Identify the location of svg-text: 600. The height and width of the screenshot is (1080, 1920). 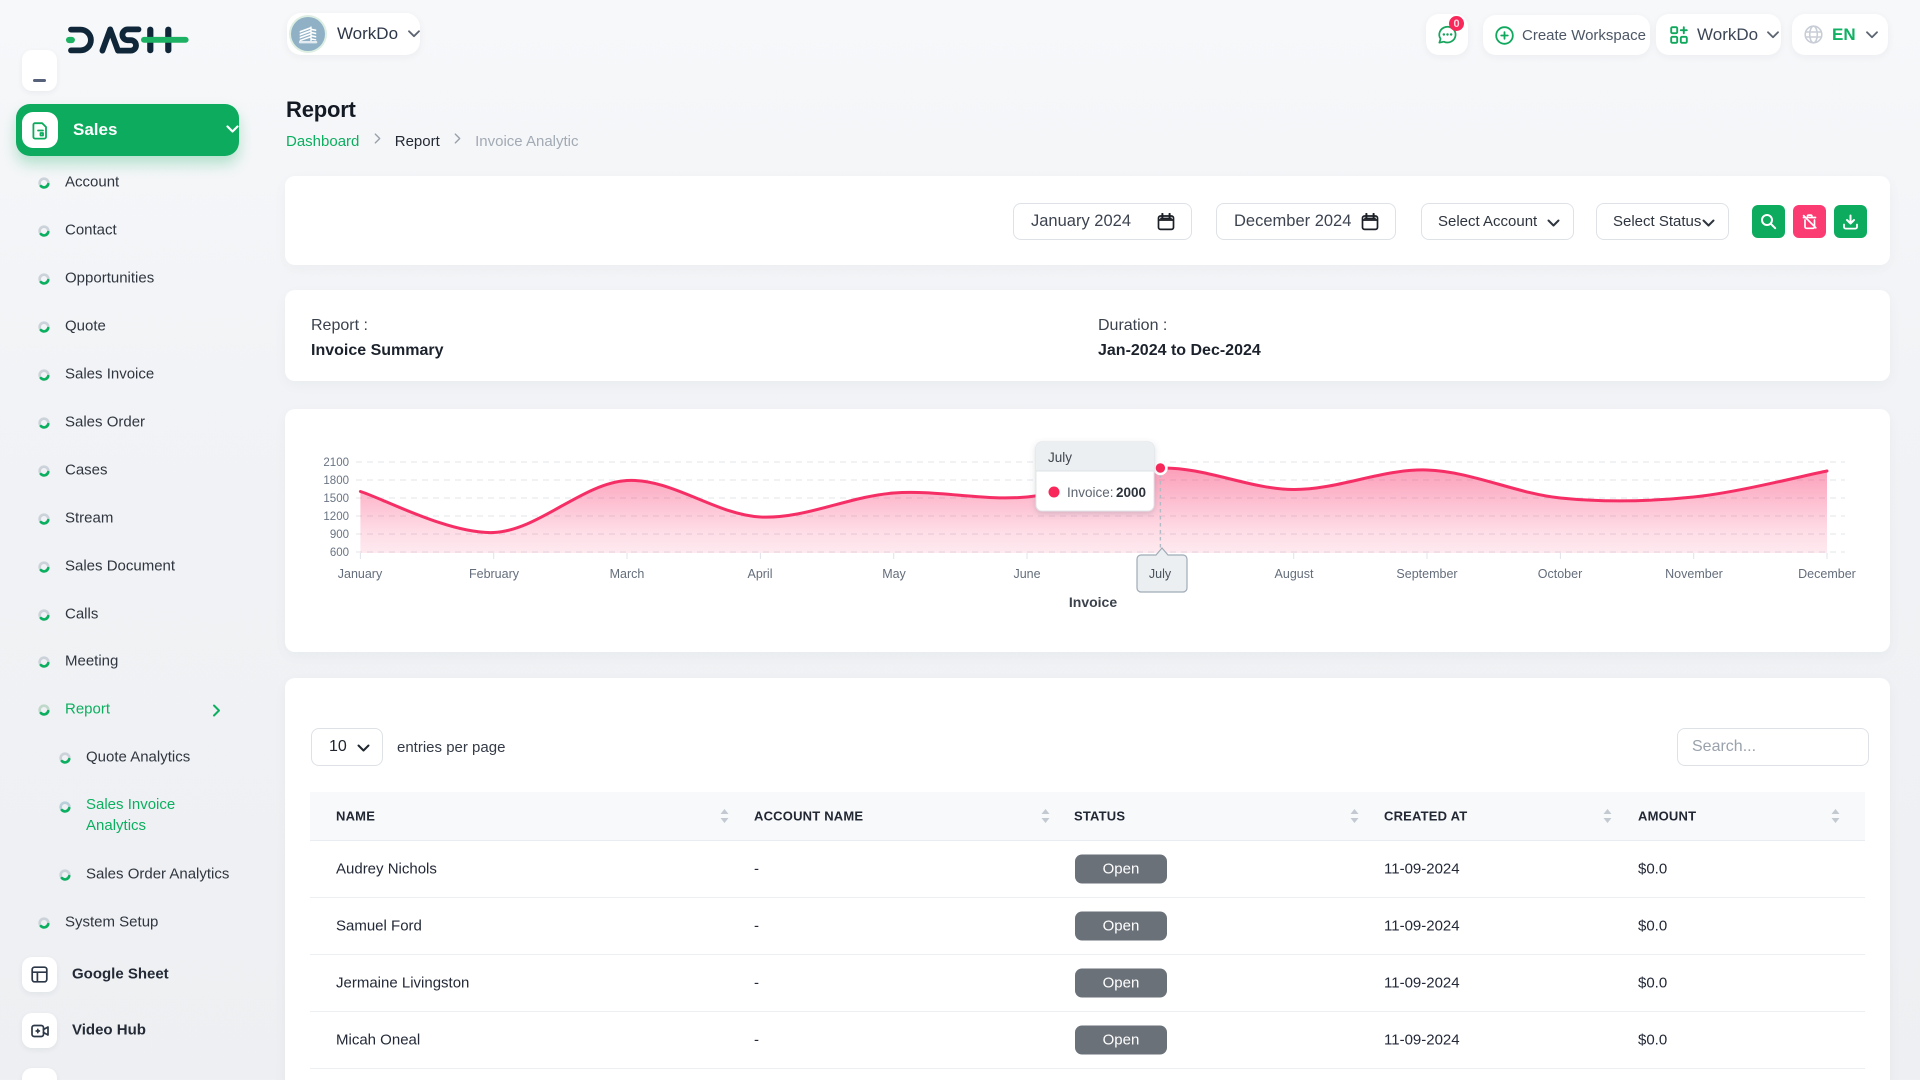
(339, 553).